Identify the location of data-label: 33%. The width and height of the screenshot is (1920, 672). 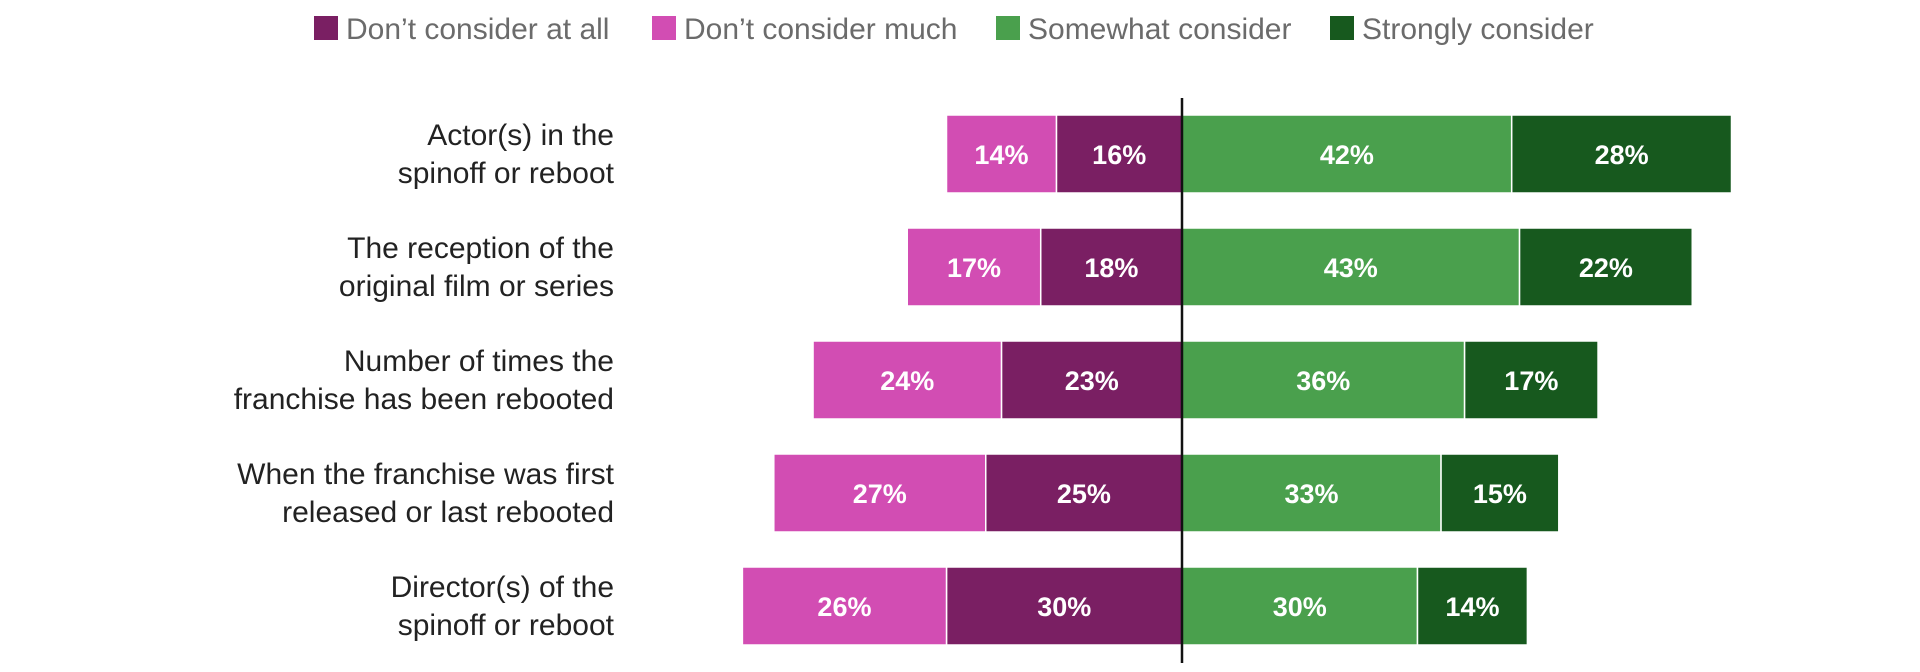
(1312, 494).